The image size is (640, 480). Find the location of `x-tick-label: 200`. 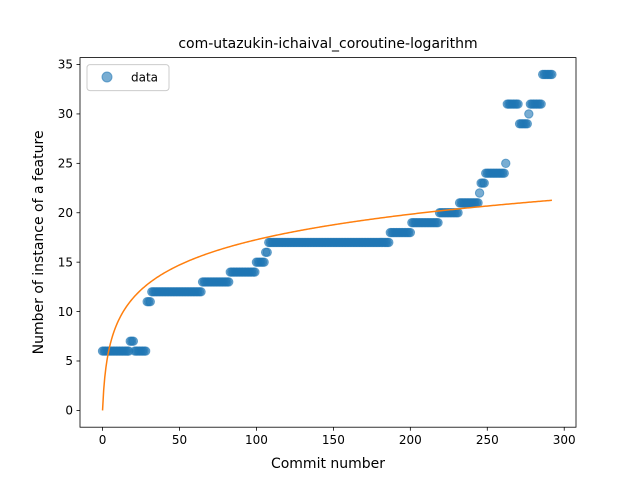

x-tick-label: 200 is located at coordinates (410, 440).